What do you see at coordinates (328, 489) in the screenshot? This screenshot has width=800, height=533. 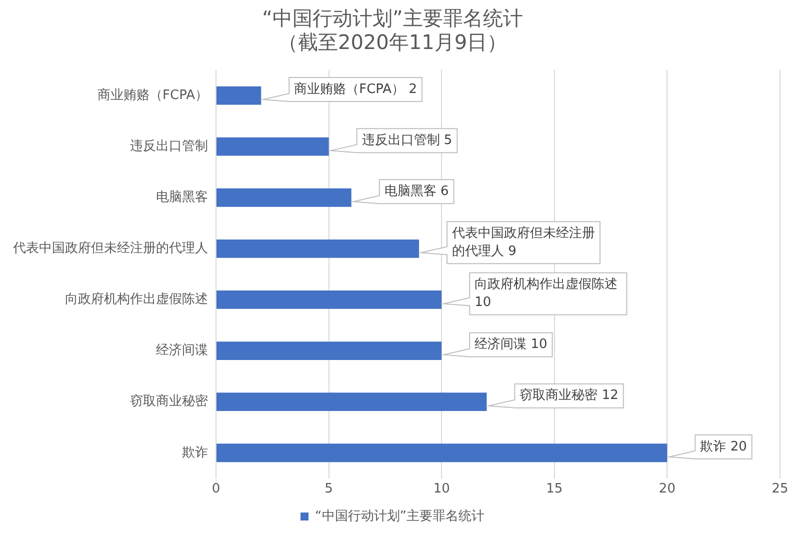 I see `x-tick-label: 5` at bounding box center [328, 489].